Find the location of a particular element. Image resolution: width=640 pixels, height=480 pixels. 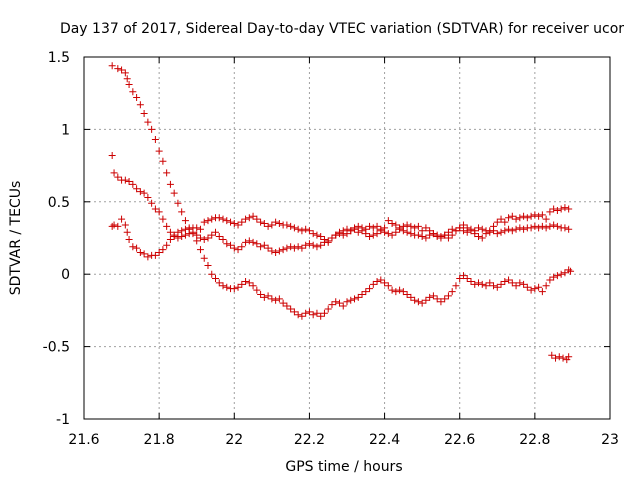

x-tick-label: 21.6 is located at coordinates (83, 440).